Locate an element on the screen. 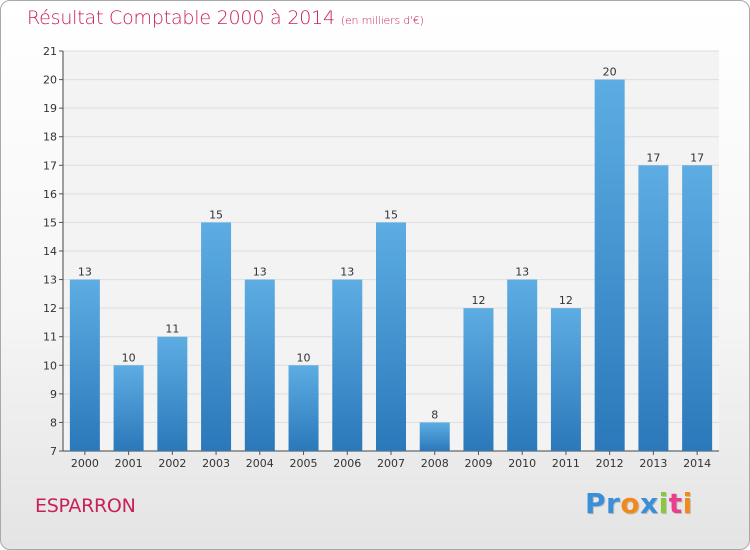  y-tick-label: 17 is located at coordinates (50, 165).